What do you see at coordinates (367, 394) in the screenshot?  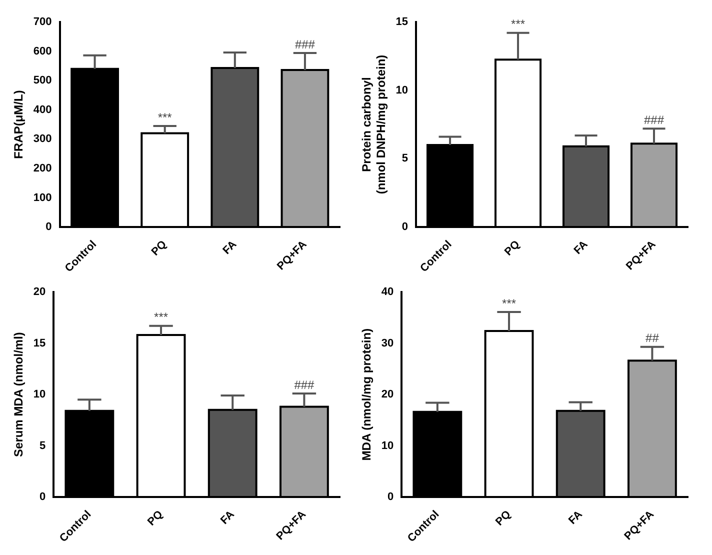 I see `y-axis-title: MDA (nmol/mg protein)` at bounding box center [367, 394].